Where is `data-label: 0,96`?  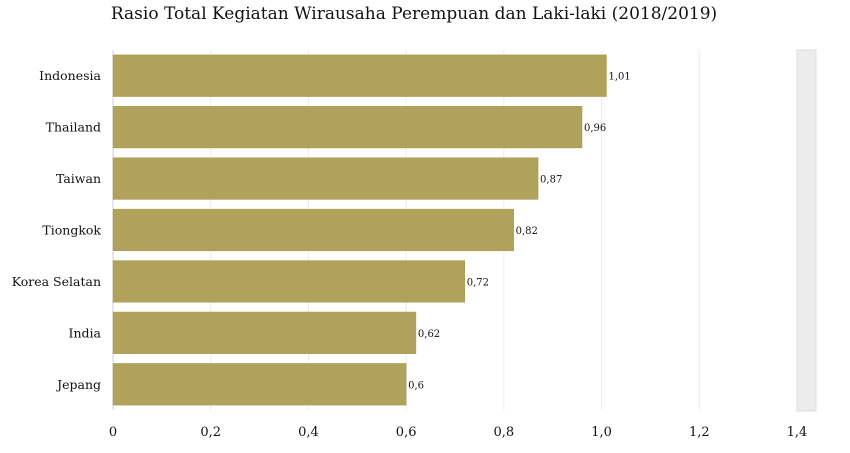
data-label: 0,96 is located at coordinates (595, 128).